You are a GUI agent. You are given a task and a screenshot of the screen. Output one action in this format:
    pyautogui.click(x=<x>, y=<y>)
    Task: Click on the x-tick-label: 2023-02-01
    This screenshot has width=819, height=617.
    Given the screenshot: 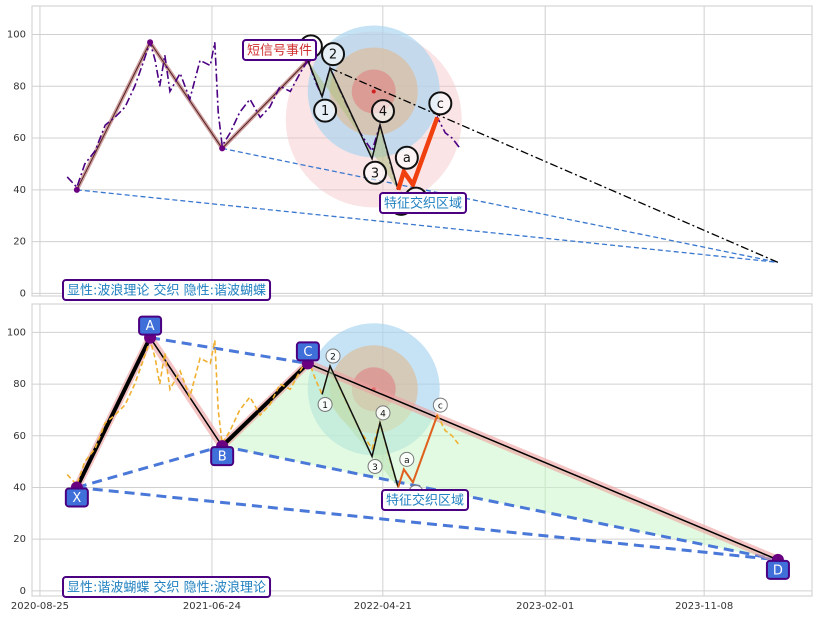 What is the action you would take?
    pyautogui.click(x=545, y=606)
    